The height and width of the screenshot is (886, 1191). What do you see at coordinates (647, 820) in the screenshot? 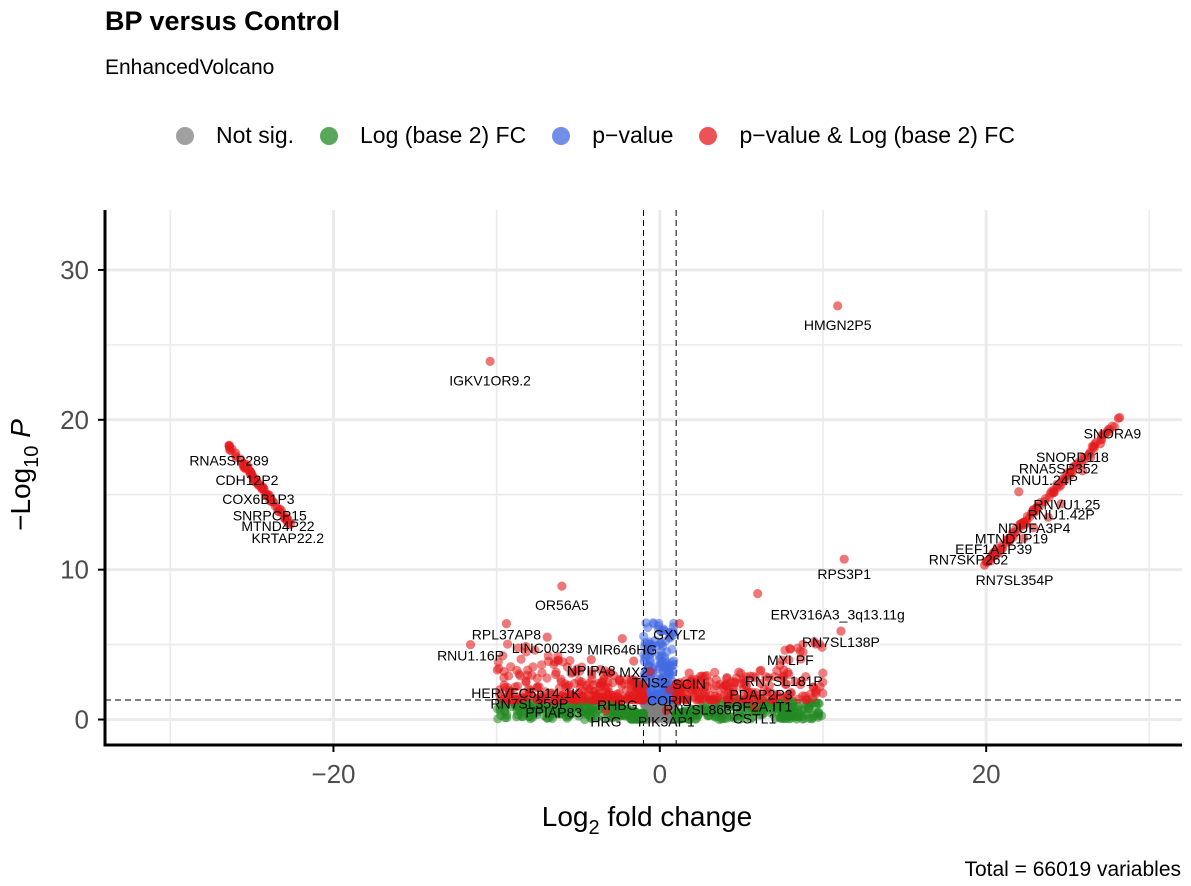
I see `x-axis-label: Log2 fold change` at bounding box center [647, 820].